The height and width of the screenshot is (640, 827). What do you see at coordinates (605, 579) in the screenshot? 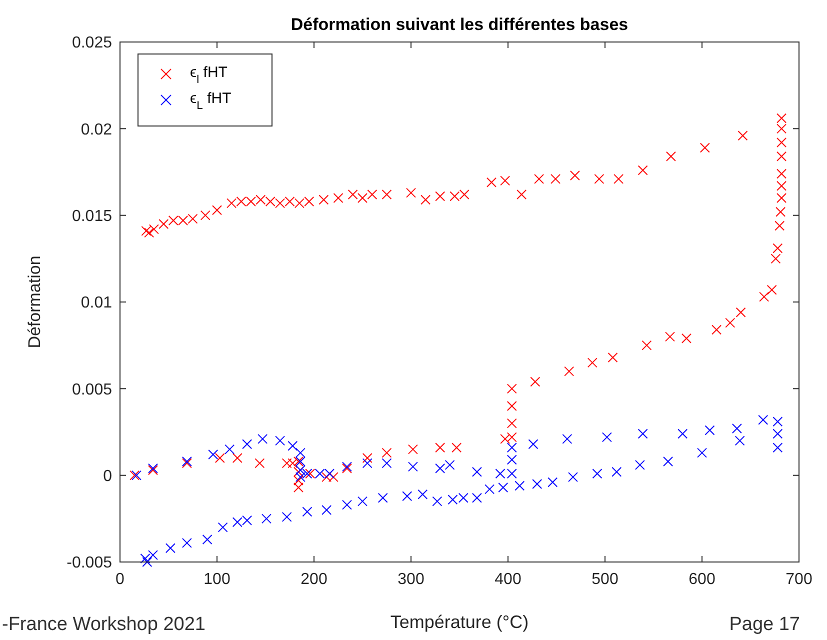
I see `x-tick-label: 500` at bounding box center [605, 579].